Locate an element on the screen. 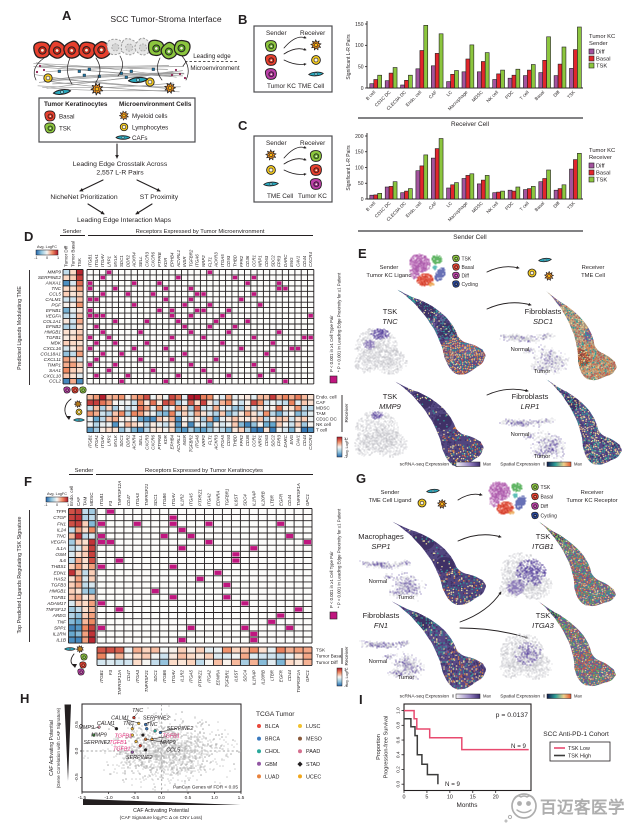 Image resolution: width=638 pixels, height=833 pixels. svg-text: PanCan Genes w/ FDR < 0.05 is located at coordinates (205, 788).